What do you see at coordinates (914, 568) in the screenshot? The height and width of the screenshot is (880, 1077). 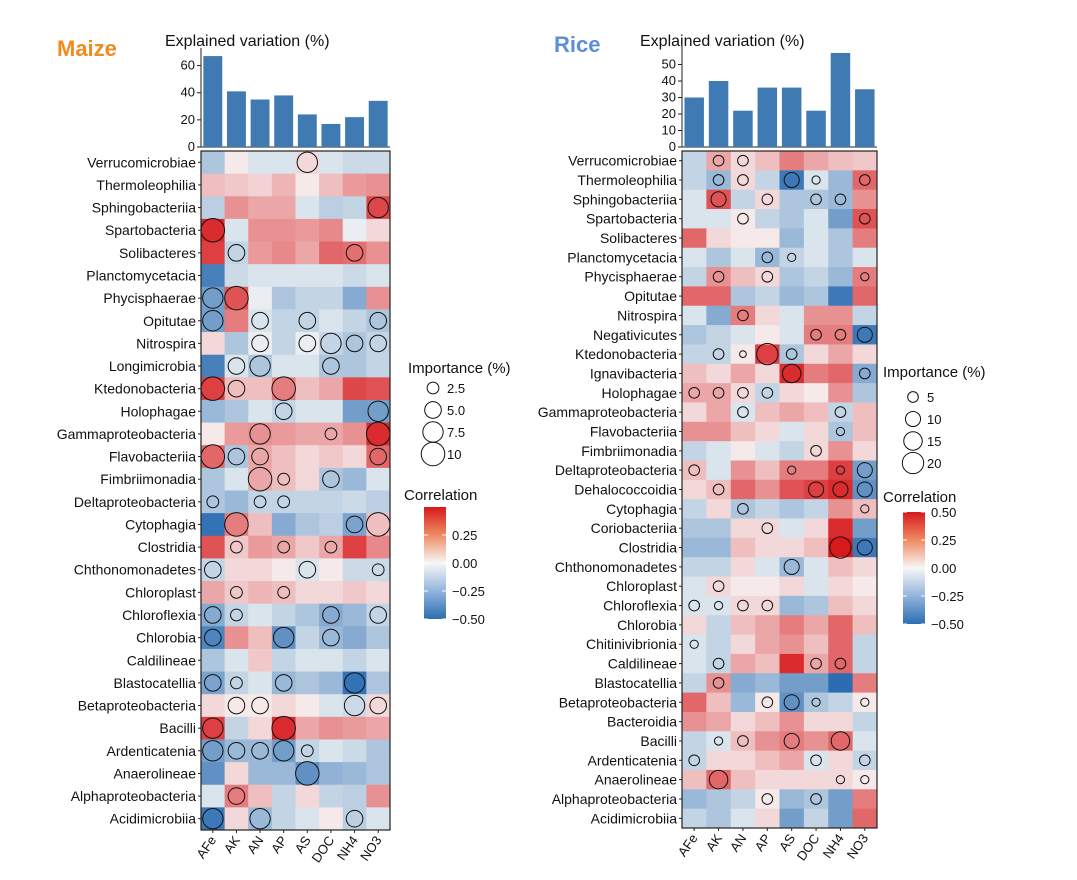 I see `rice-colorbar` at bounding box center [914, 568].